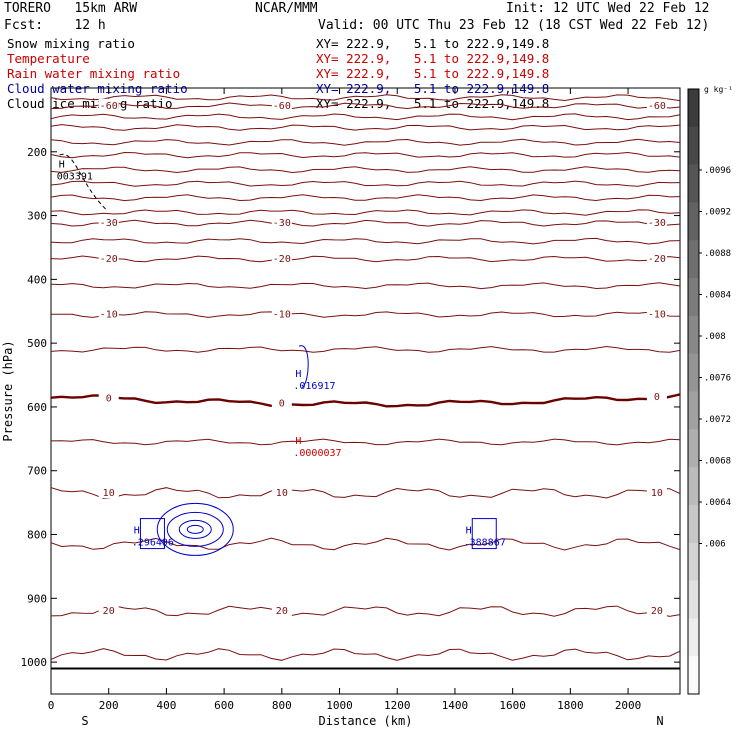 This screenshot has width=740, height=740. I want to click on header-model: TORERO 15km ARW, so click(71, 8).